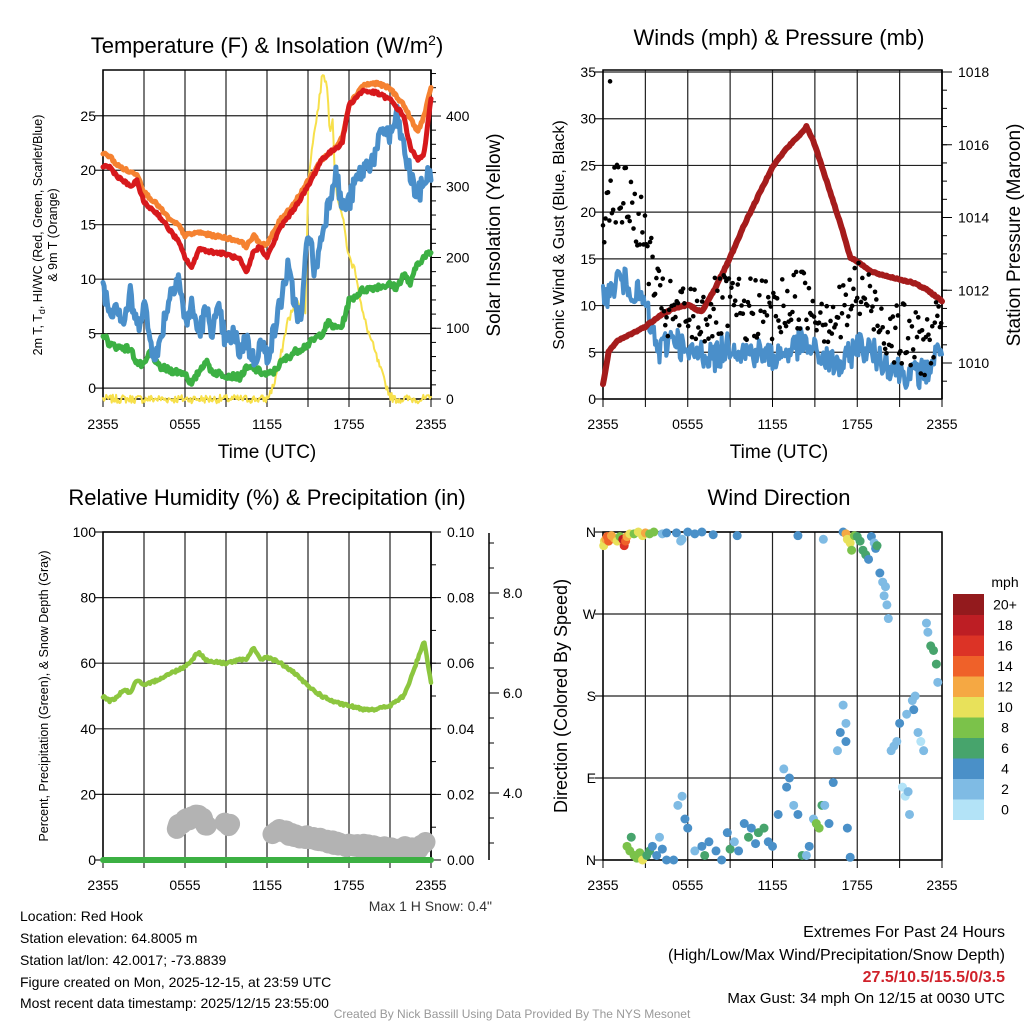  Describe the element at coordinates (1005, 686) in the screenshot. I see `colorbar-label: 12` at that location.